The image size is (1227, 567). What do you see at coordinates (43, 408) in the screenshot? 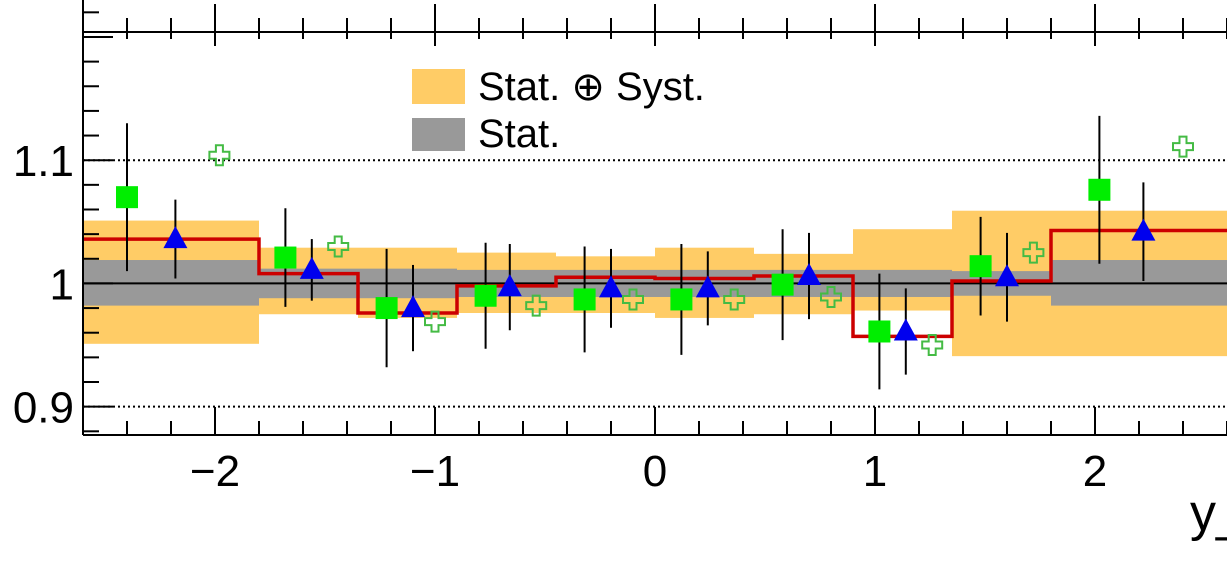
I see `y-tick-label: 0.9` at bounding box center [43, 408].